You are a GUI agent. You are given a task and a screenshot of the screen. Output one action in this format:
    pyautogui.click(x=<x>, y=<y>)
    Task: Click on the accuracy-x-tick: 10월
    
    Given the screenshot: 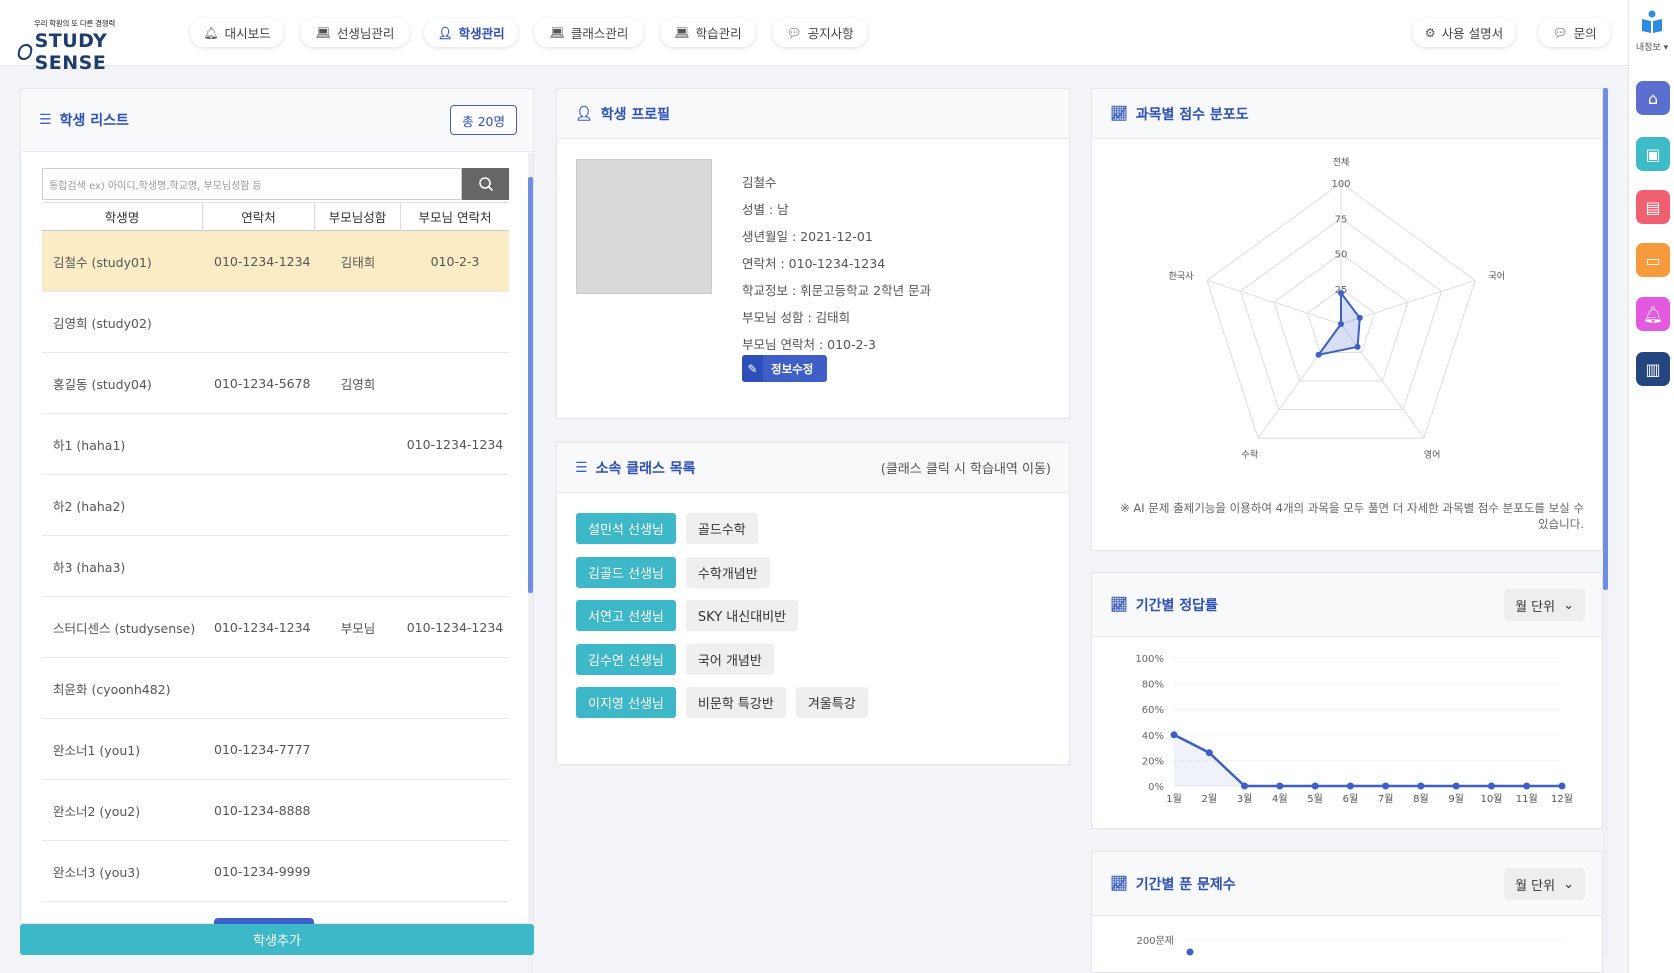 What is the action you would take?
    pyautogui.click(x=1491, y=799)
    